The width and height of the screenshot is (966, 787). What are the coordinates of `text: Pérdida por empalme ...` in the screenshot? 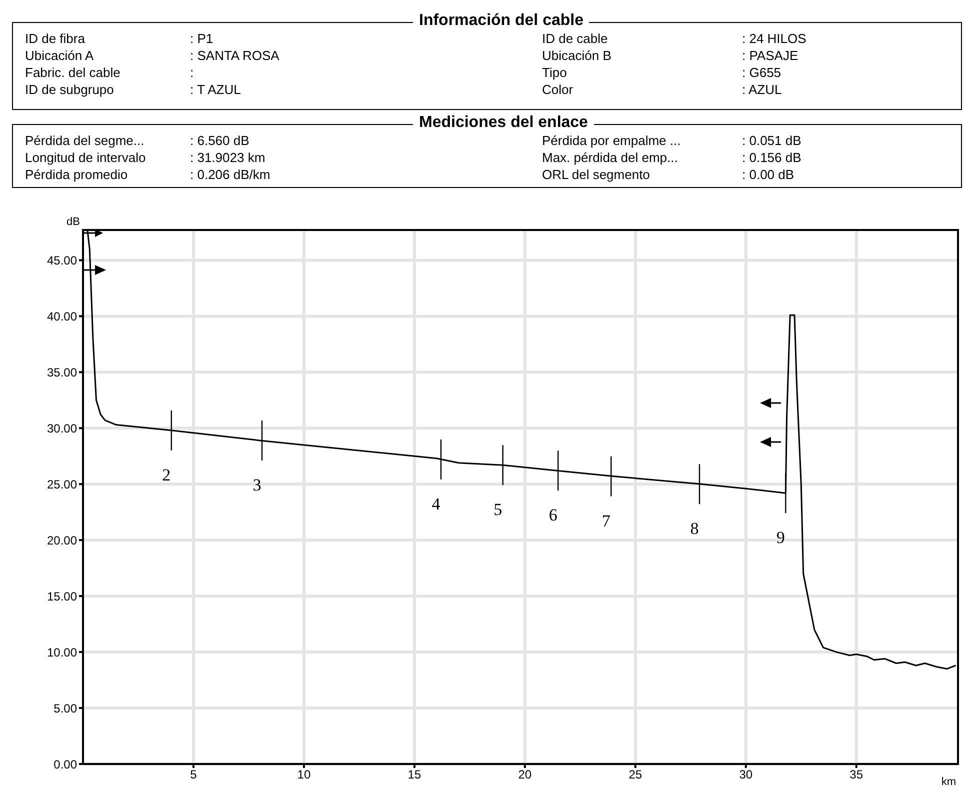 It's located at (611, 140).